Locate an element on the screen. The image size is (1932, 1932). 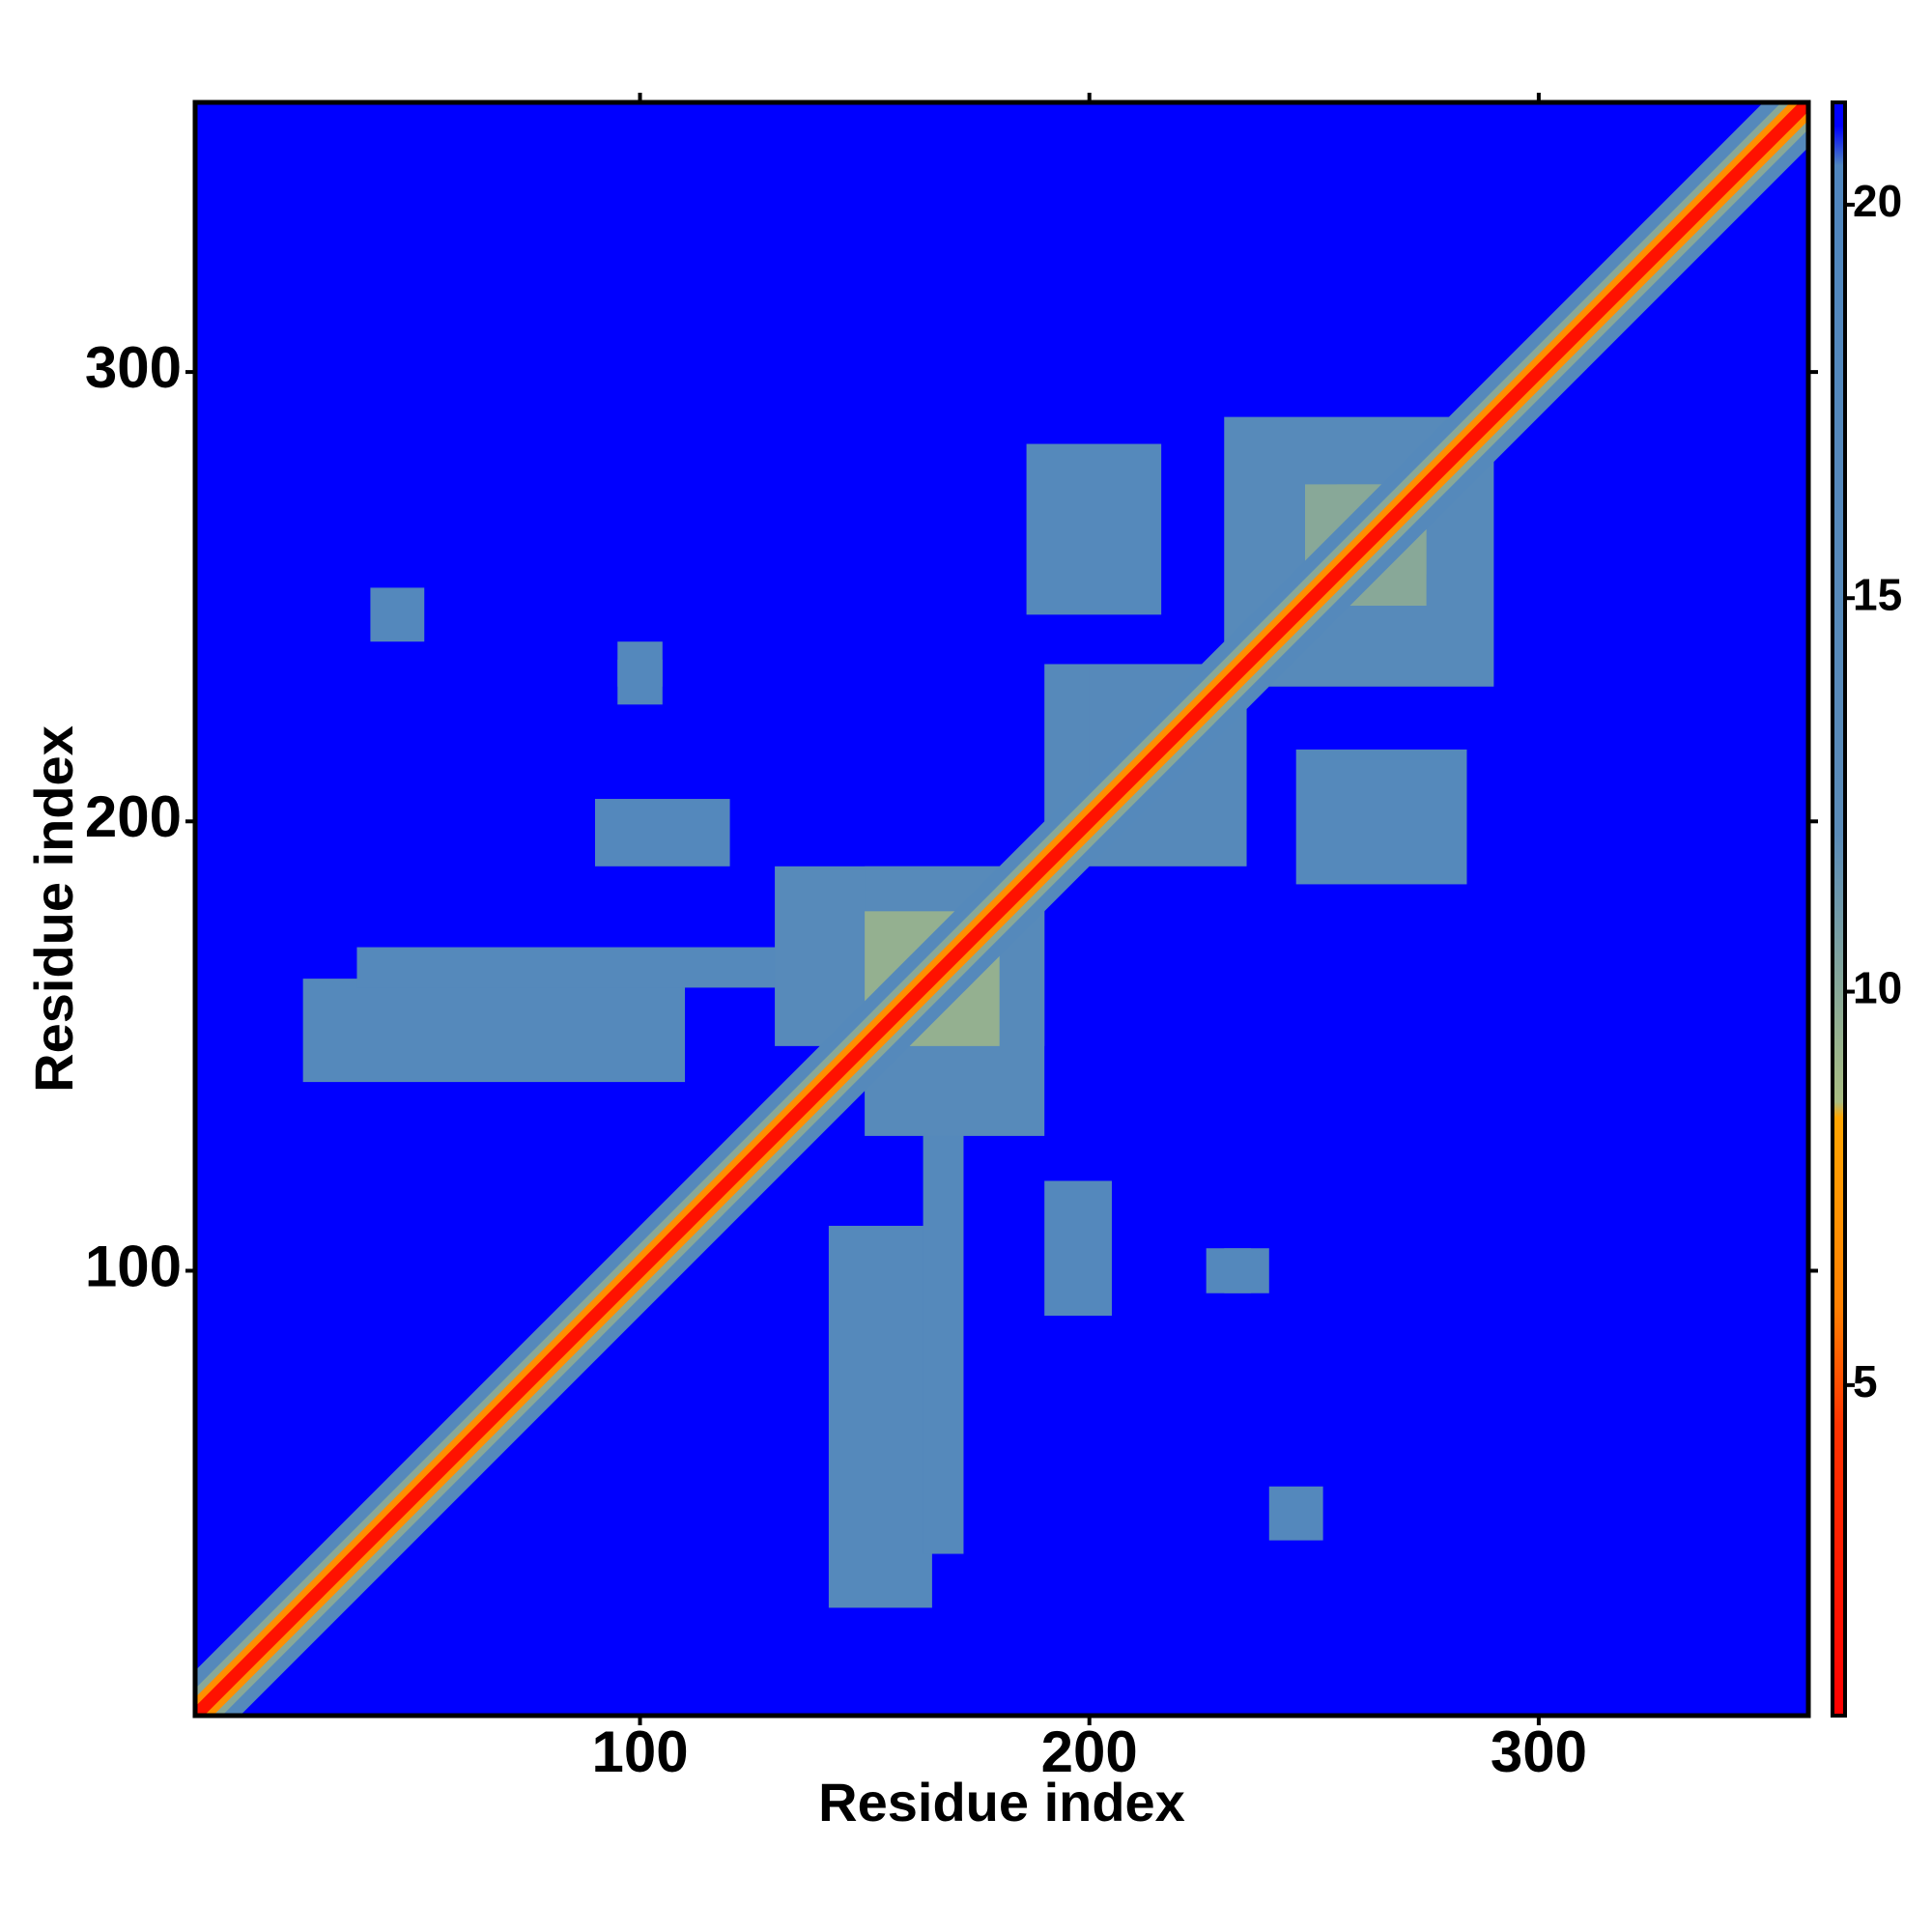
y-tick-label: 300 is located at coordinates (133, 367).